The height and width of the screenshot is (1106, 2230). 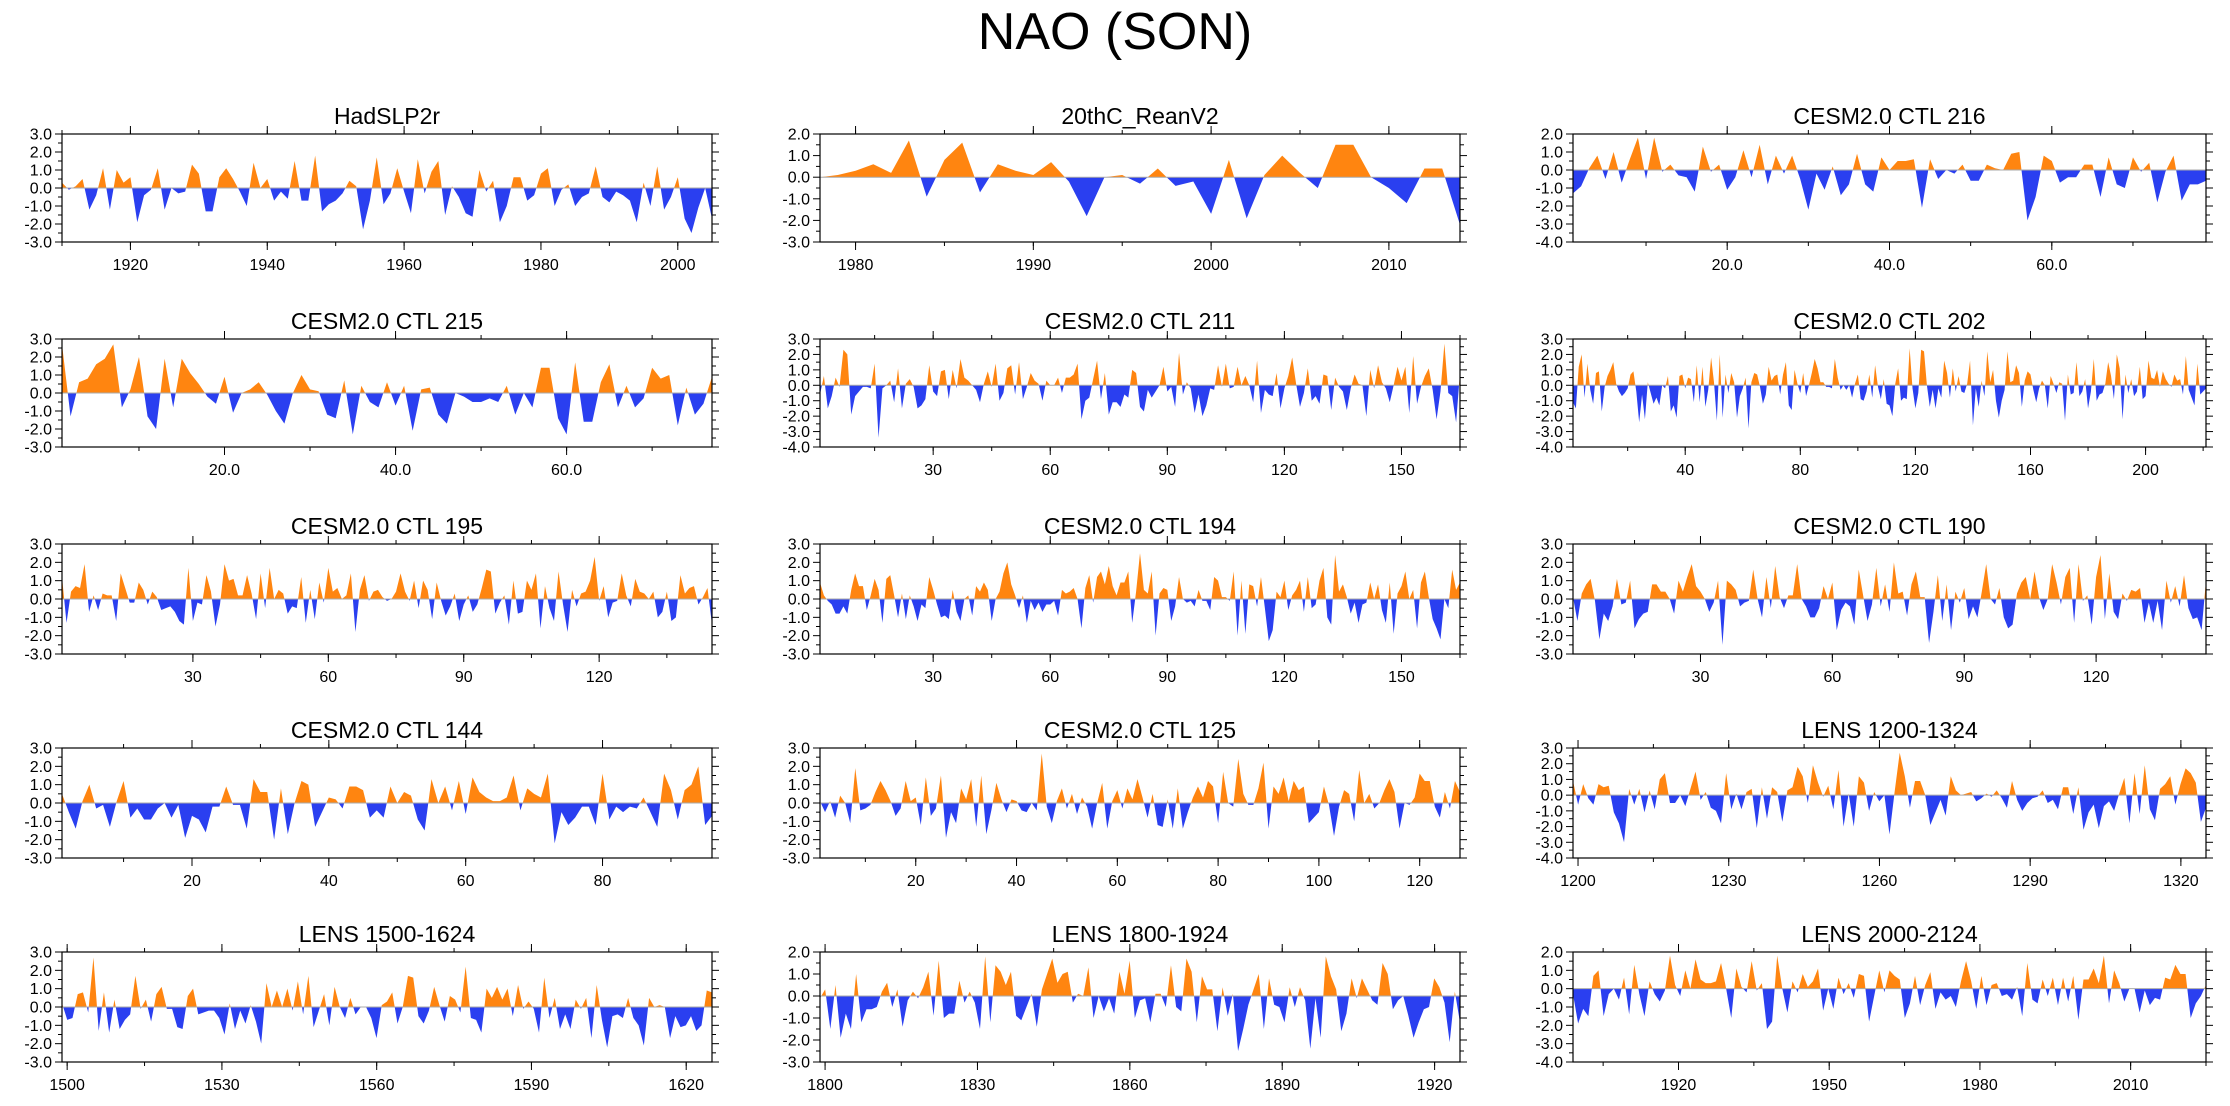 I want to click on panel-title: CESM2.0 CTL 125, so click(x=1140, y=730).